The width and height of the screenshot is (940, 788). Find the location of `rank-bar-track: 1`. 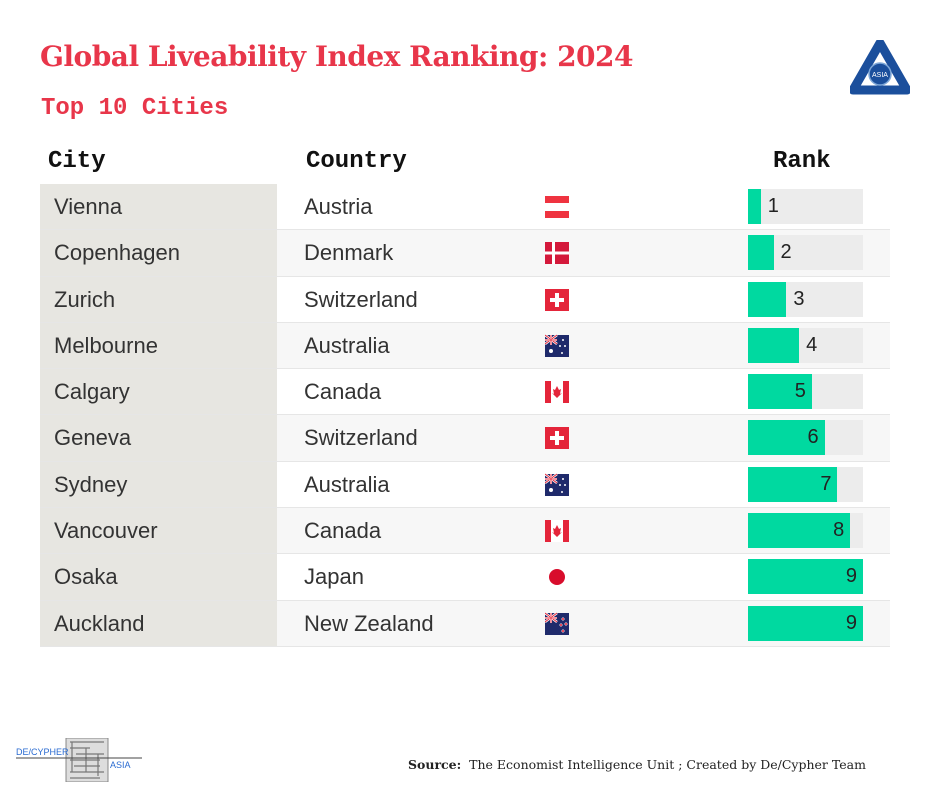

rank-bar-track: 1 is located at coordinates (805, 206).